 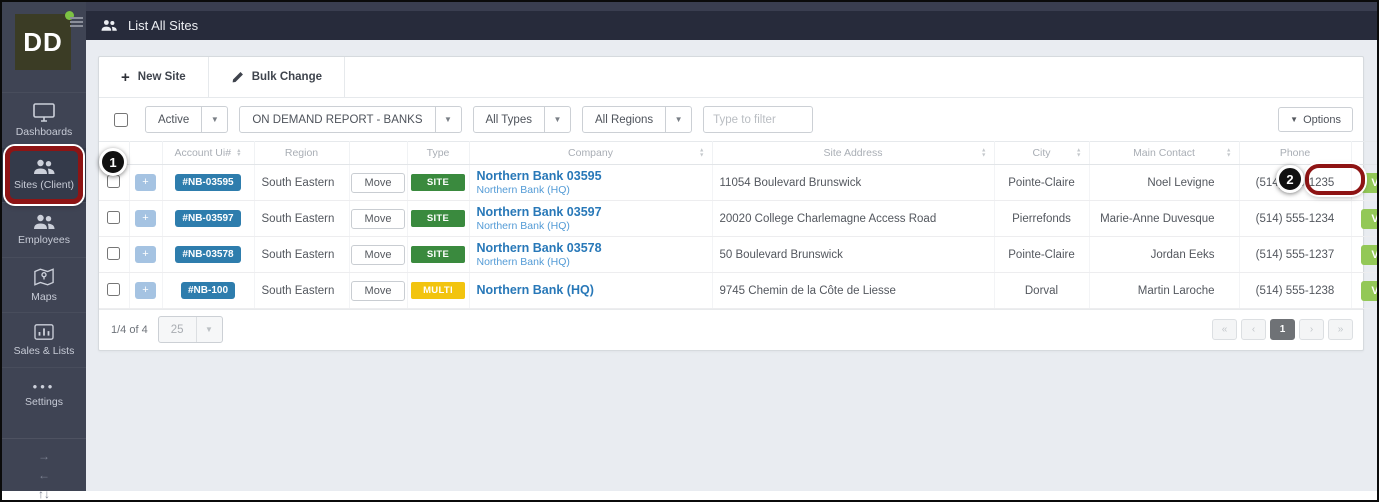 What do you see at coordinates (731, 6) in the screenshot?
I see `window-top-strip` at bounding box center [731, 6].